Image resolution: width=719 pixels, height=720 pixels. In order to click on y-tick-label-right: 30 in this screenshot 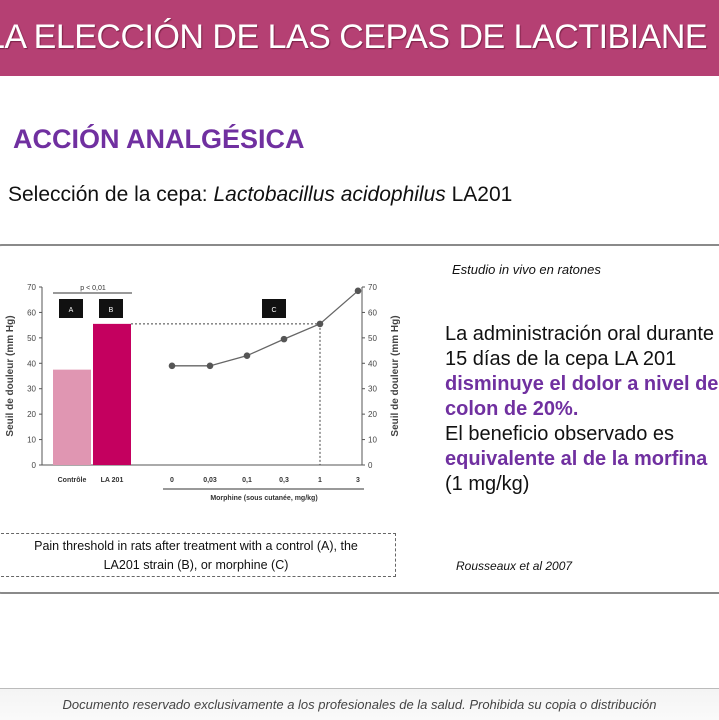, I will do `click(372, 389)`.